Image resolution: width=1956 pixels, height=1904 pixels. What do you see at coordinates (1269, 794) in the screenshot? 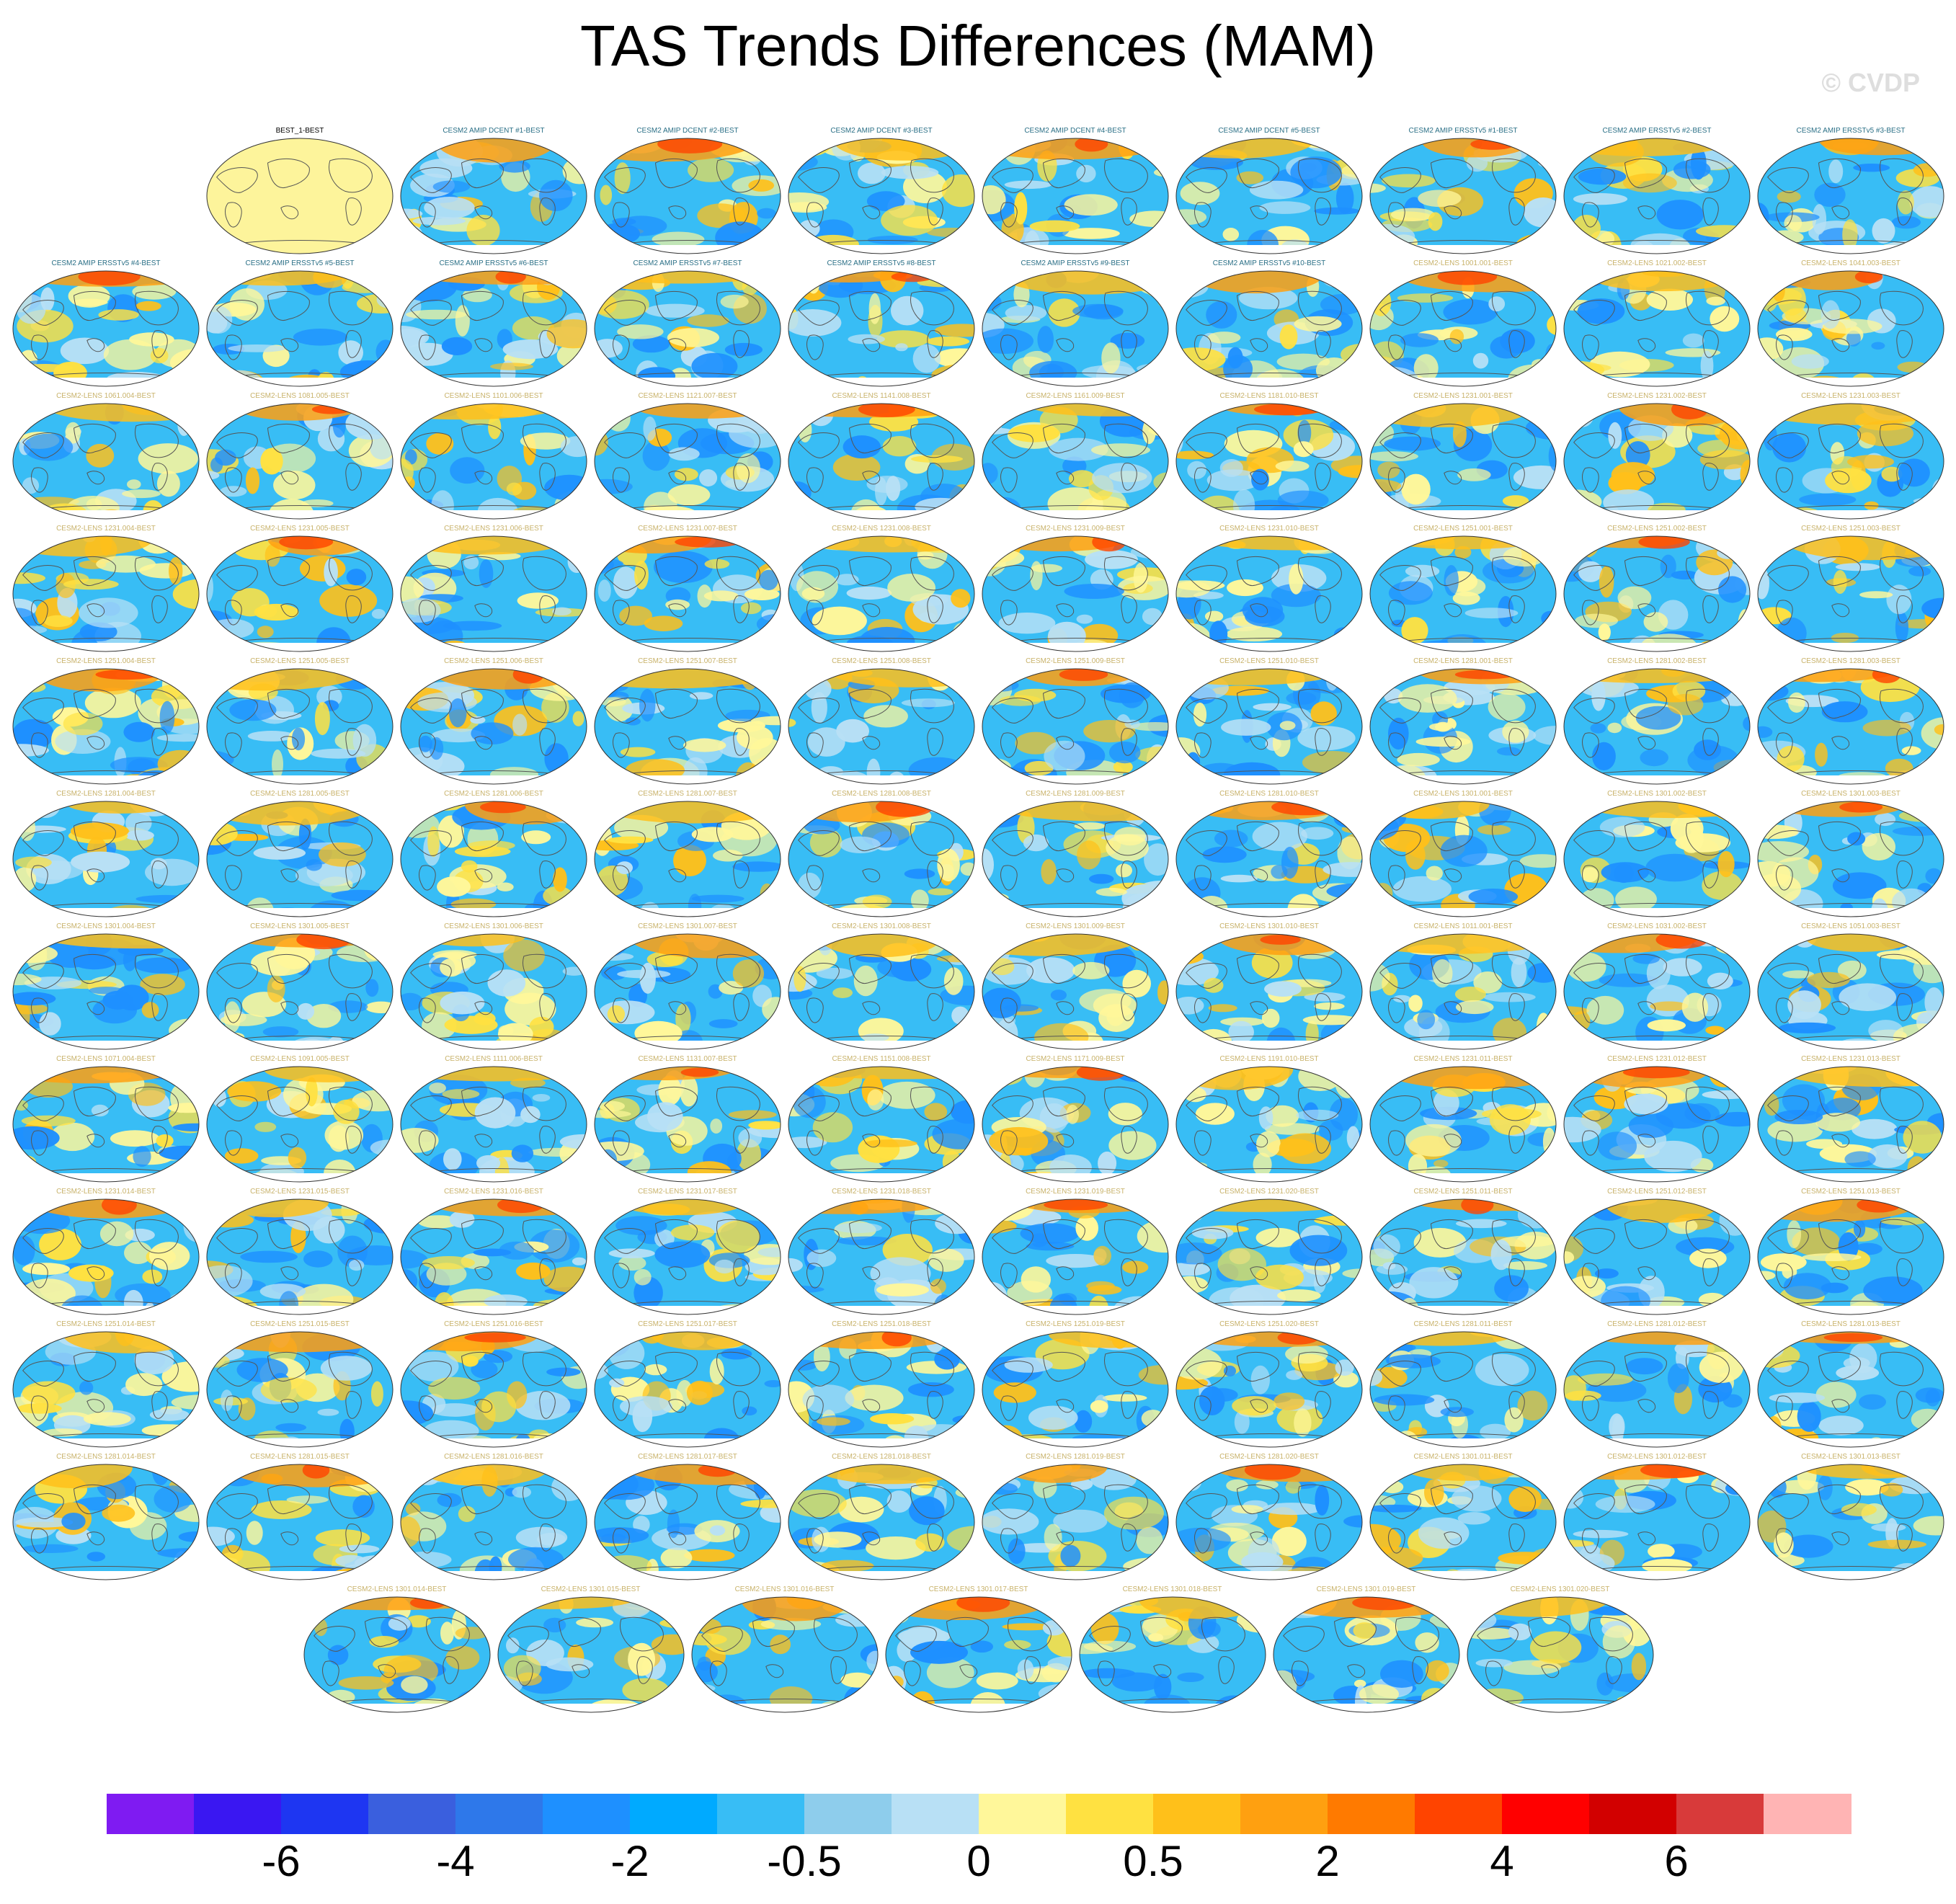
I see `panel-title: CESM2-LENS 1281.010-BEST` at bounding box center [1269, 794].